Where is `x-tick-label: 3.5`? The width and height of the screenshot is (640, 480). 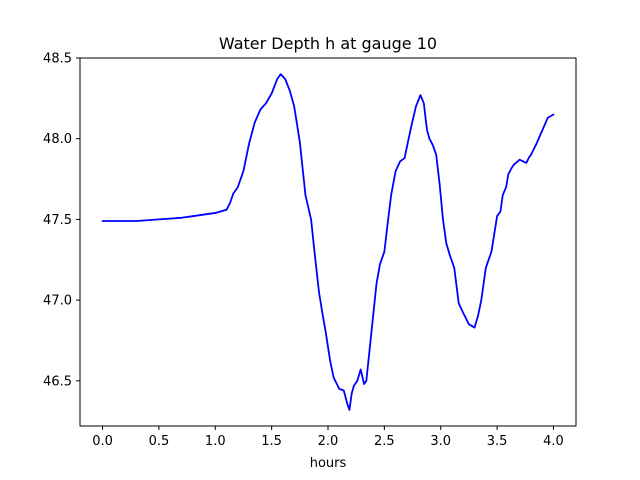 x-tick-label: 3.5 is located at coordinates (497, 441).